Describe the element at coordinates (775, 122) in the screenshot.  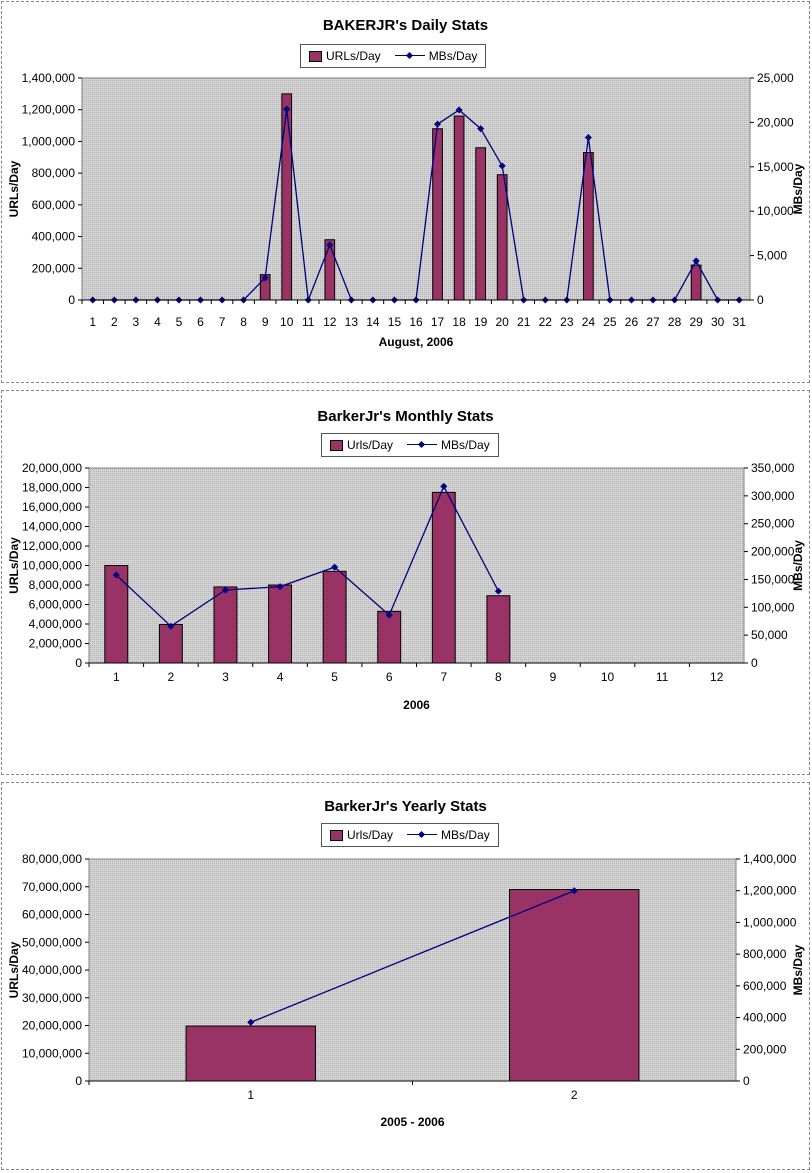
I see `right-axis-tick-label: 20,000` at that location.